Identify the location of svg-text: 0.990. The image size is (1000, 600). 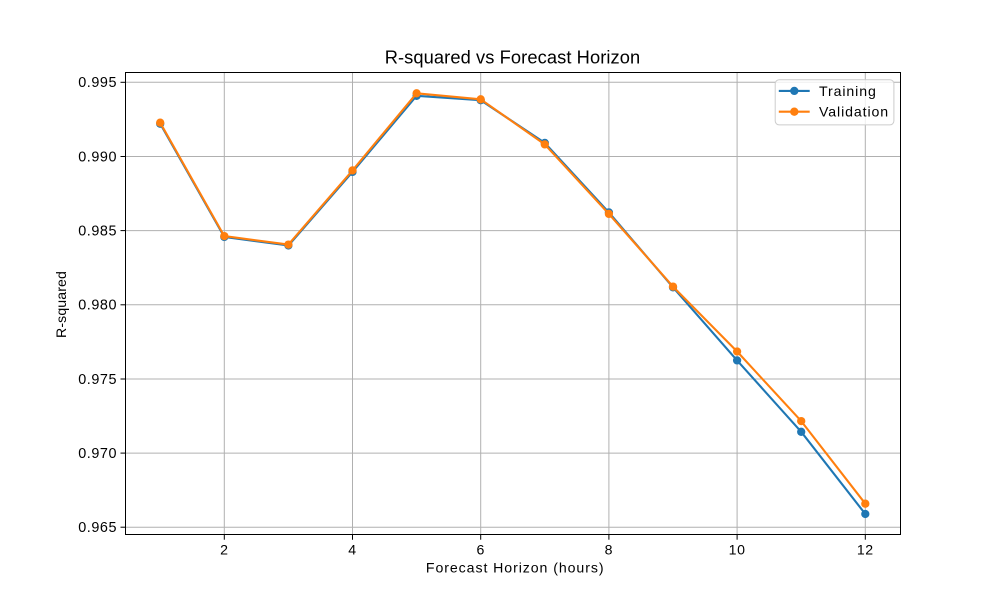
(97, 157).